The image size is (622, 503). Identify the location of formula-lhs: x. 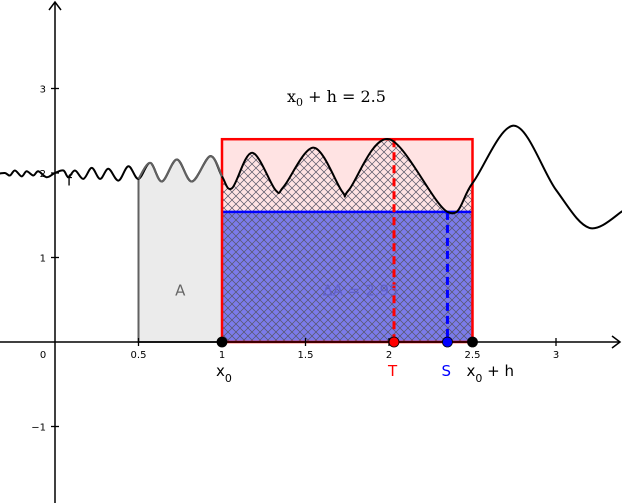
(291, 96).